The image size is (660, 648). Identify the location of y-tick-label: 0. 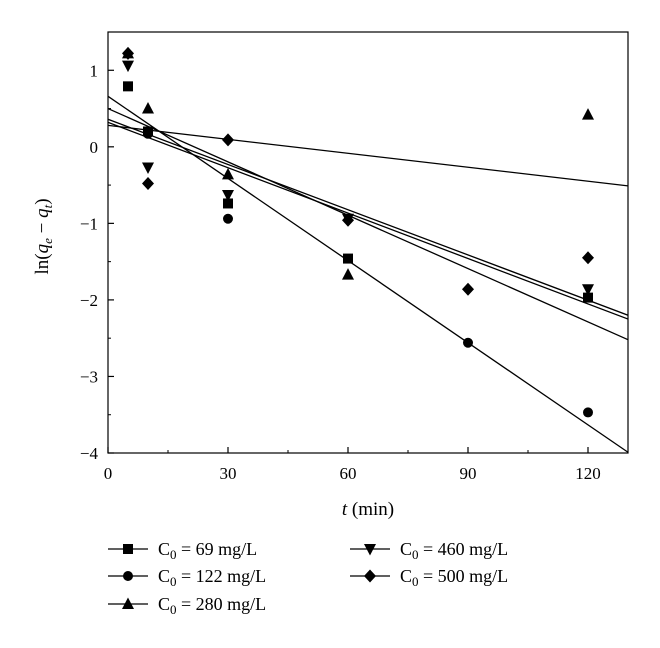
(94, 147).